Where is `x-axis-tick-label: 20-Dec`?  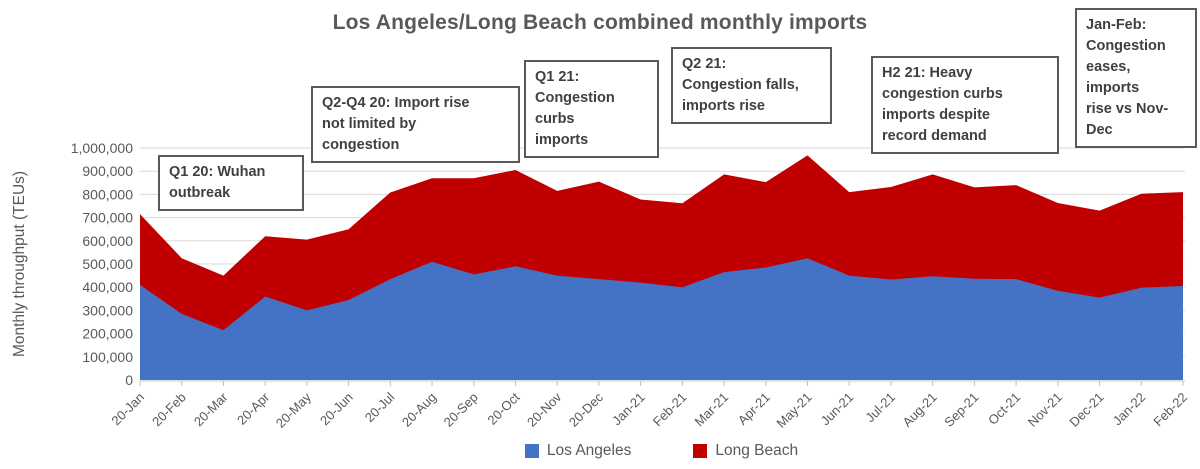 x-axis-tick-label: 20-Dec is located at coordinates (586, 409).